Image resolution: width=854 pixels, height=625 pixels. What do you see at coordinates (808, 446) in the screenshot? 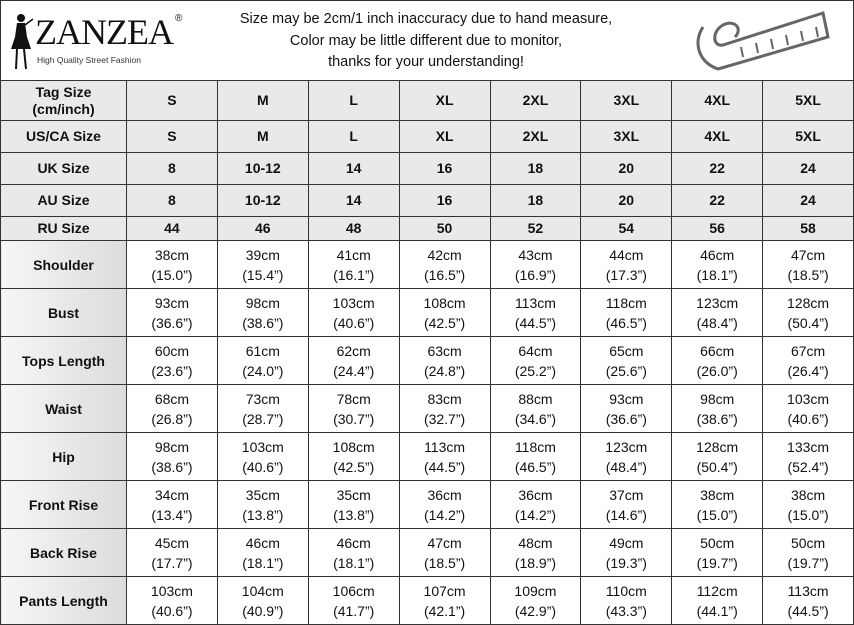
I see `cm-value: 133cm` at bounding box center [808, 446].